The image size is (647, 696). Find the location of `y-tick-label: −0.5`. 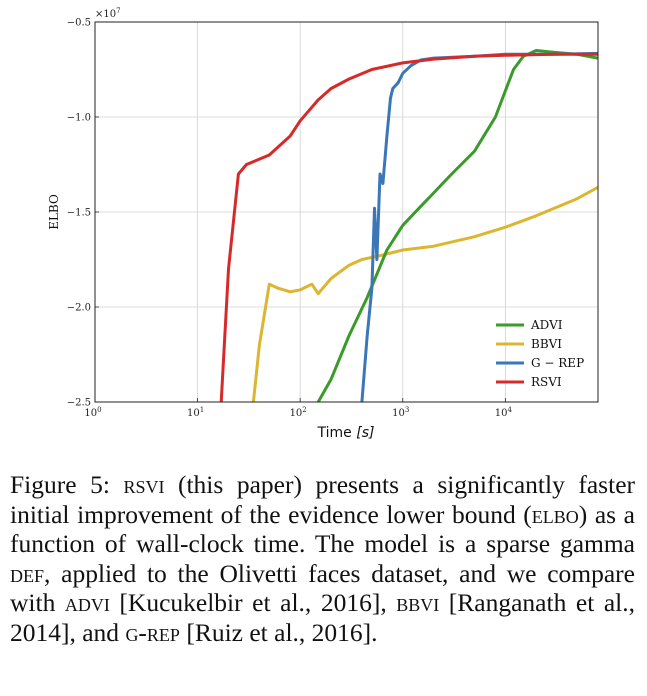

y-tick-label: −0.5 is located at coordinates (79, 23).